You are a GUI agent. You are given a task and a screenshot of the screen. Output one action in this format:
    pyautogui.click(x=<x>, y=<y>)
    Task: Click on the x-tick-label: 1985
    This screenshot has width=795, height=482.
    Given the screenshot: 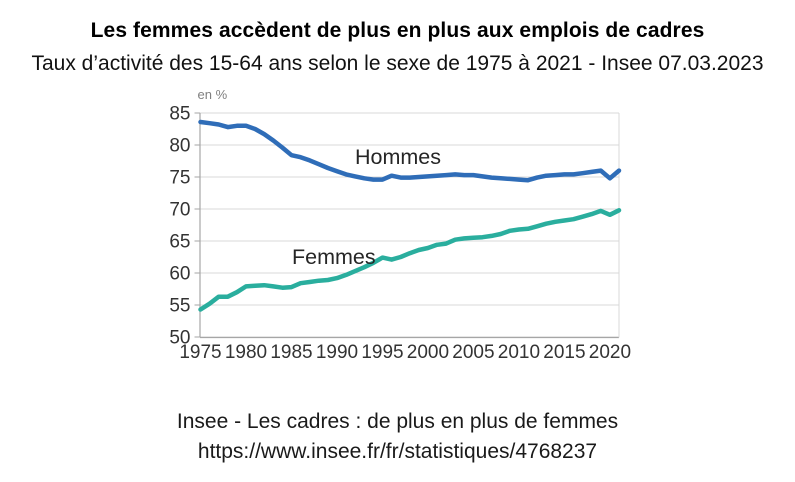 What is the action you would take?
    pyautogui.click(x=291, y=352)
    